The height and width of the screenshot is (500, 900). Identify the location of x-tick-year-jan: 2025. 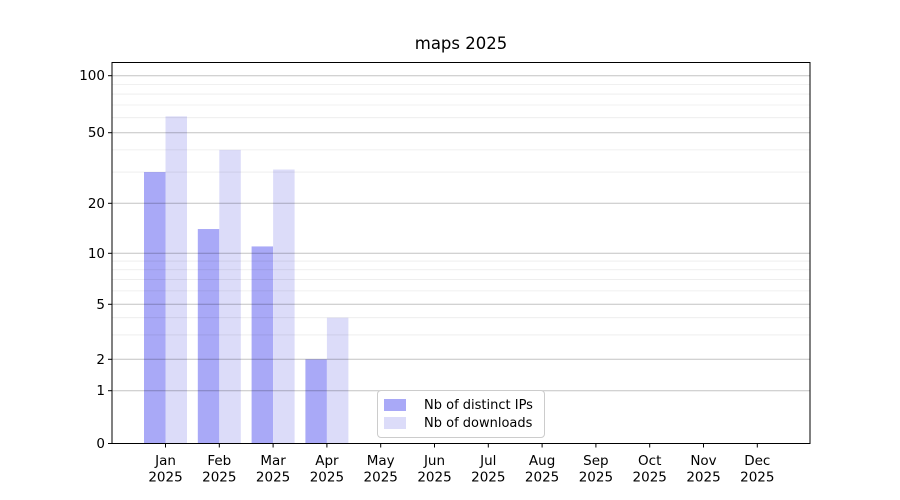
(165, 478).